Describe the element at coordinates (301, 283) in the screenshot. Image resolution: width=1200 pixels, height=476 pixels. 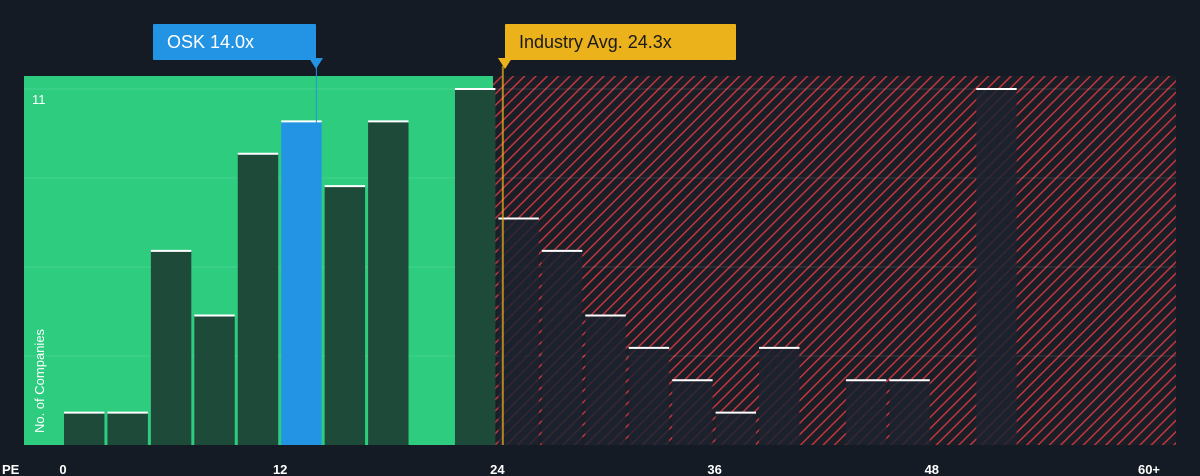
I see `company-bar` at that location.